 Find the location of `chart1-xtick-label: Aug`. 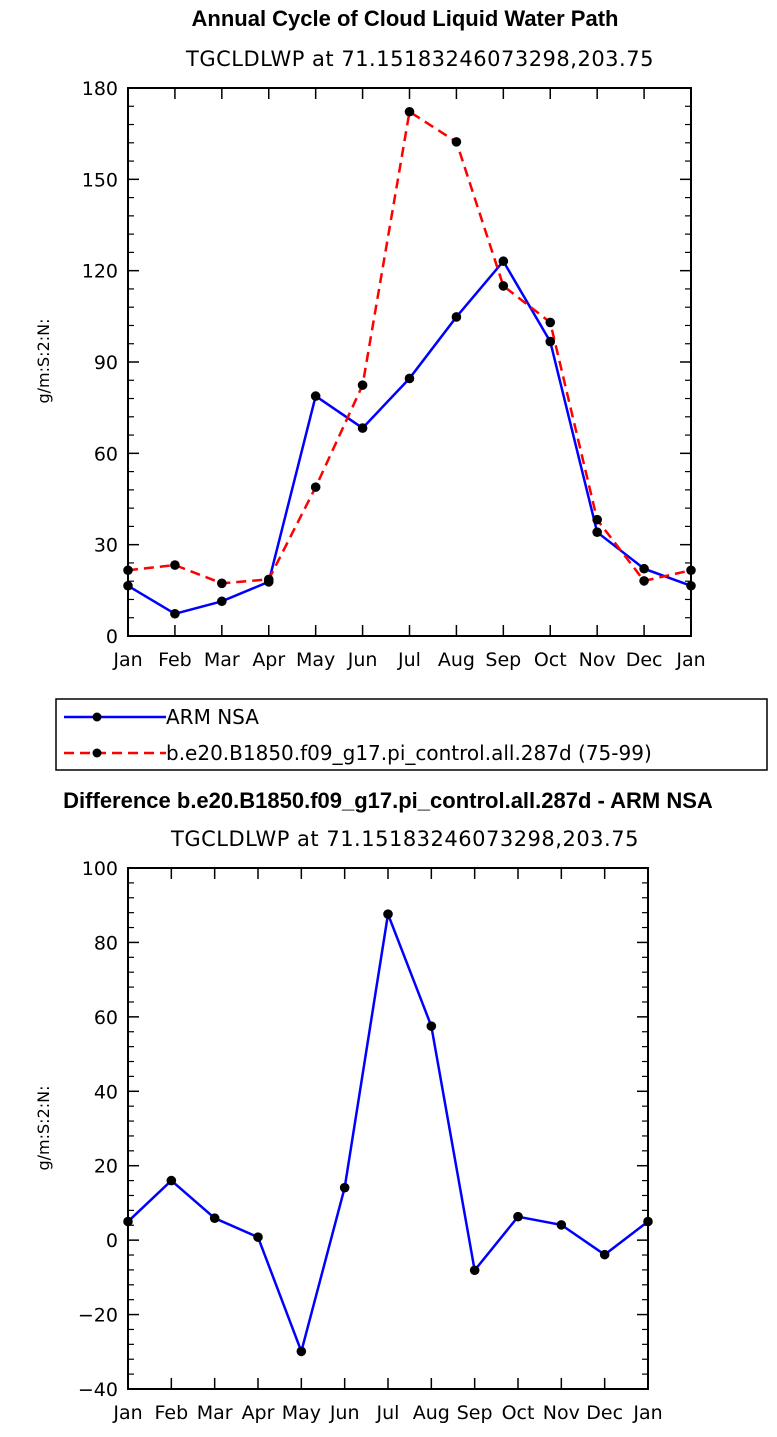

chart1-xtick-label: Aug is located at coordinates (456, 660).